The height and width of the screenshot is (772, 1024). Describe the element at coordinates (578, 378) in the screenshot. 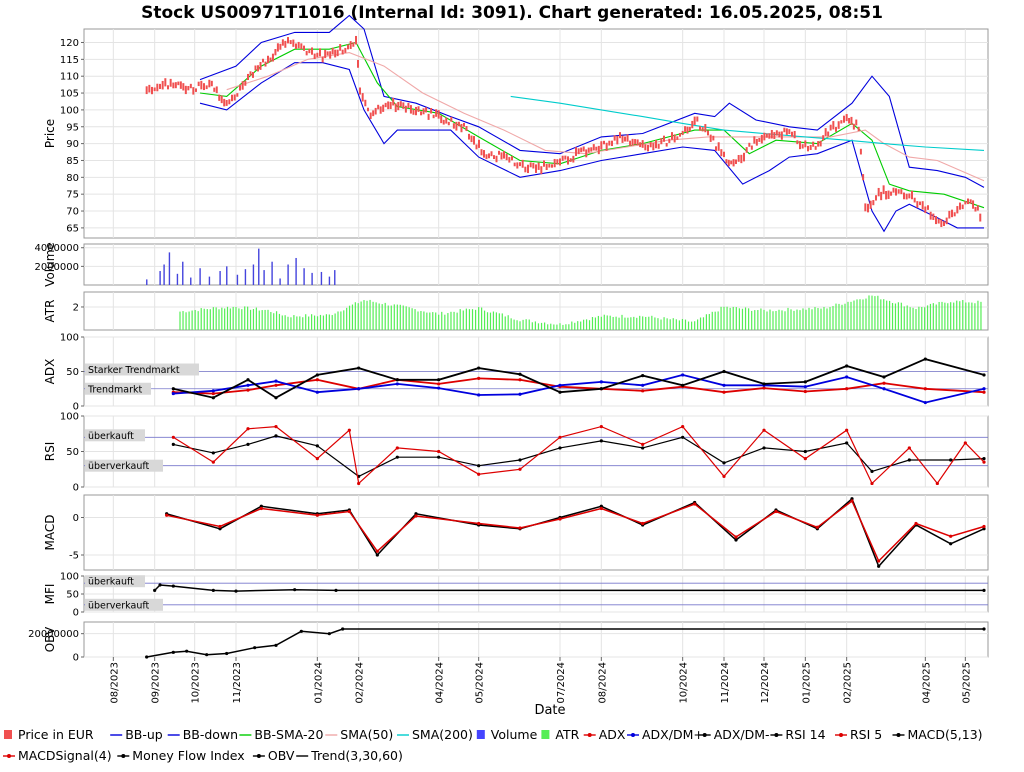

I see `series-adx-dm-` at that location.